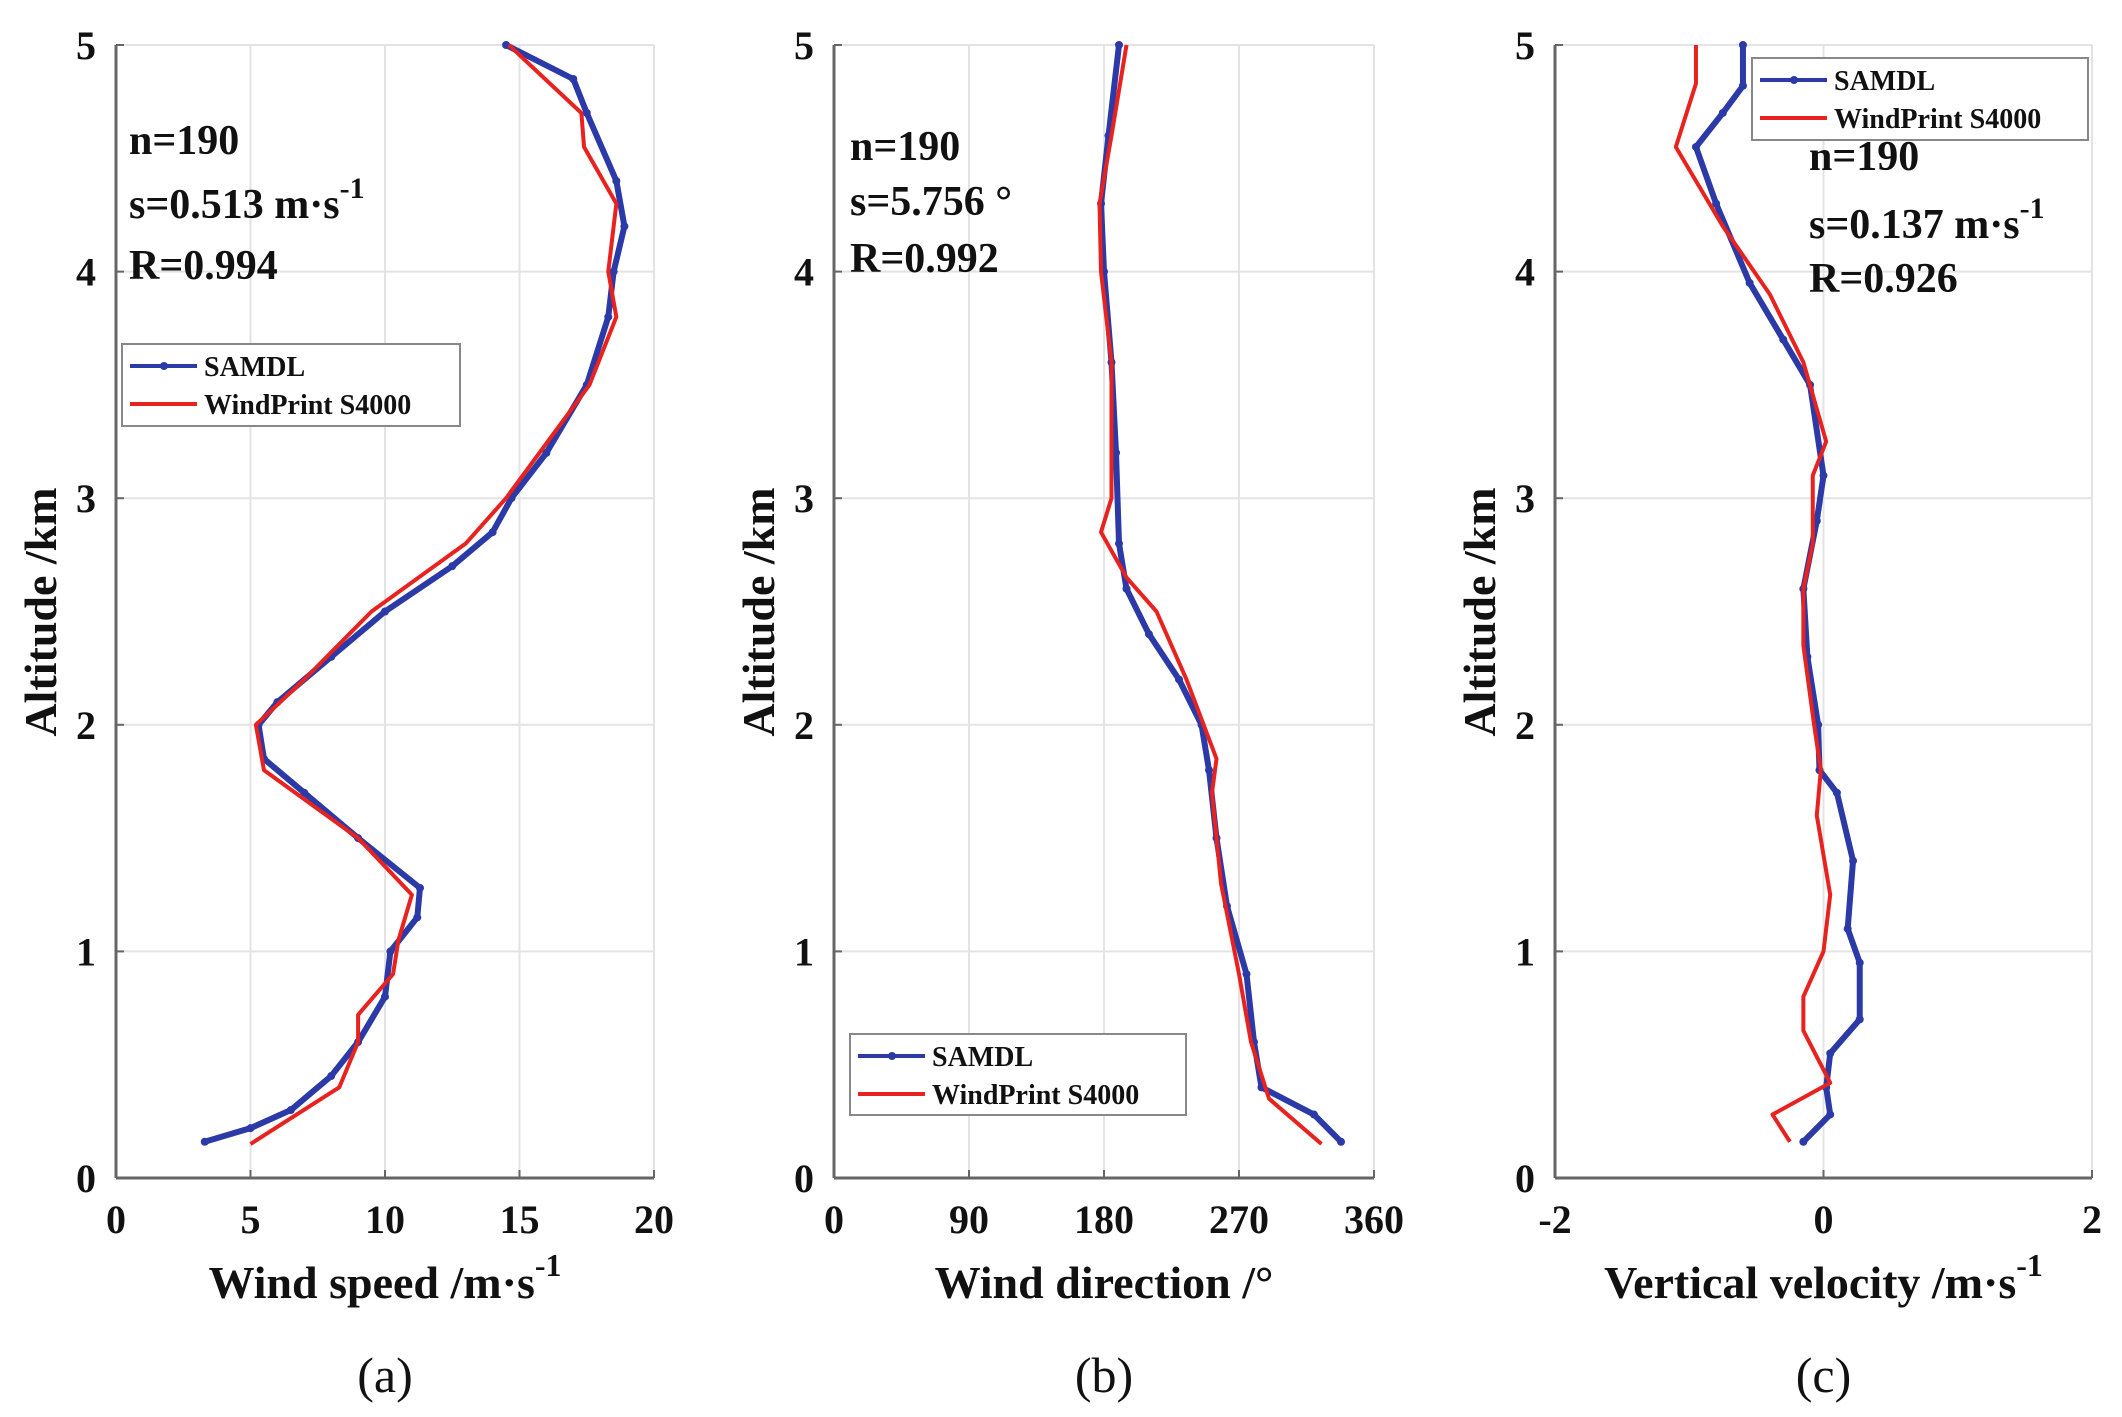 This screenshot has height=1417, width=2122. I want to click on legend-label: WindPrint S4000, so click(1035, 1095).